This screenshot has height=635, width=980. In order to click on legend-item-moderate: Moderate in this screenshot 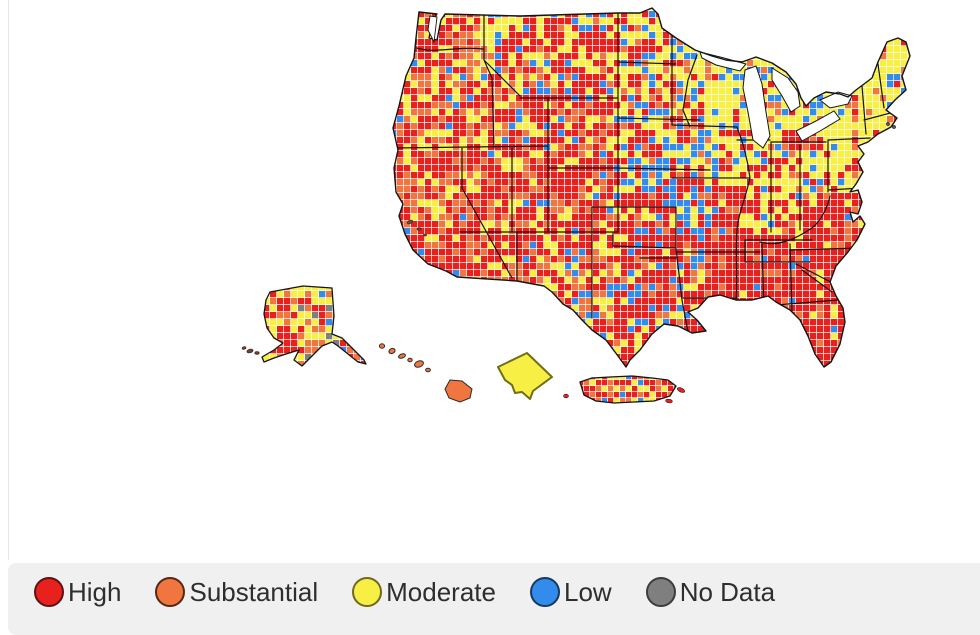, I will do `click(424, 592)`.